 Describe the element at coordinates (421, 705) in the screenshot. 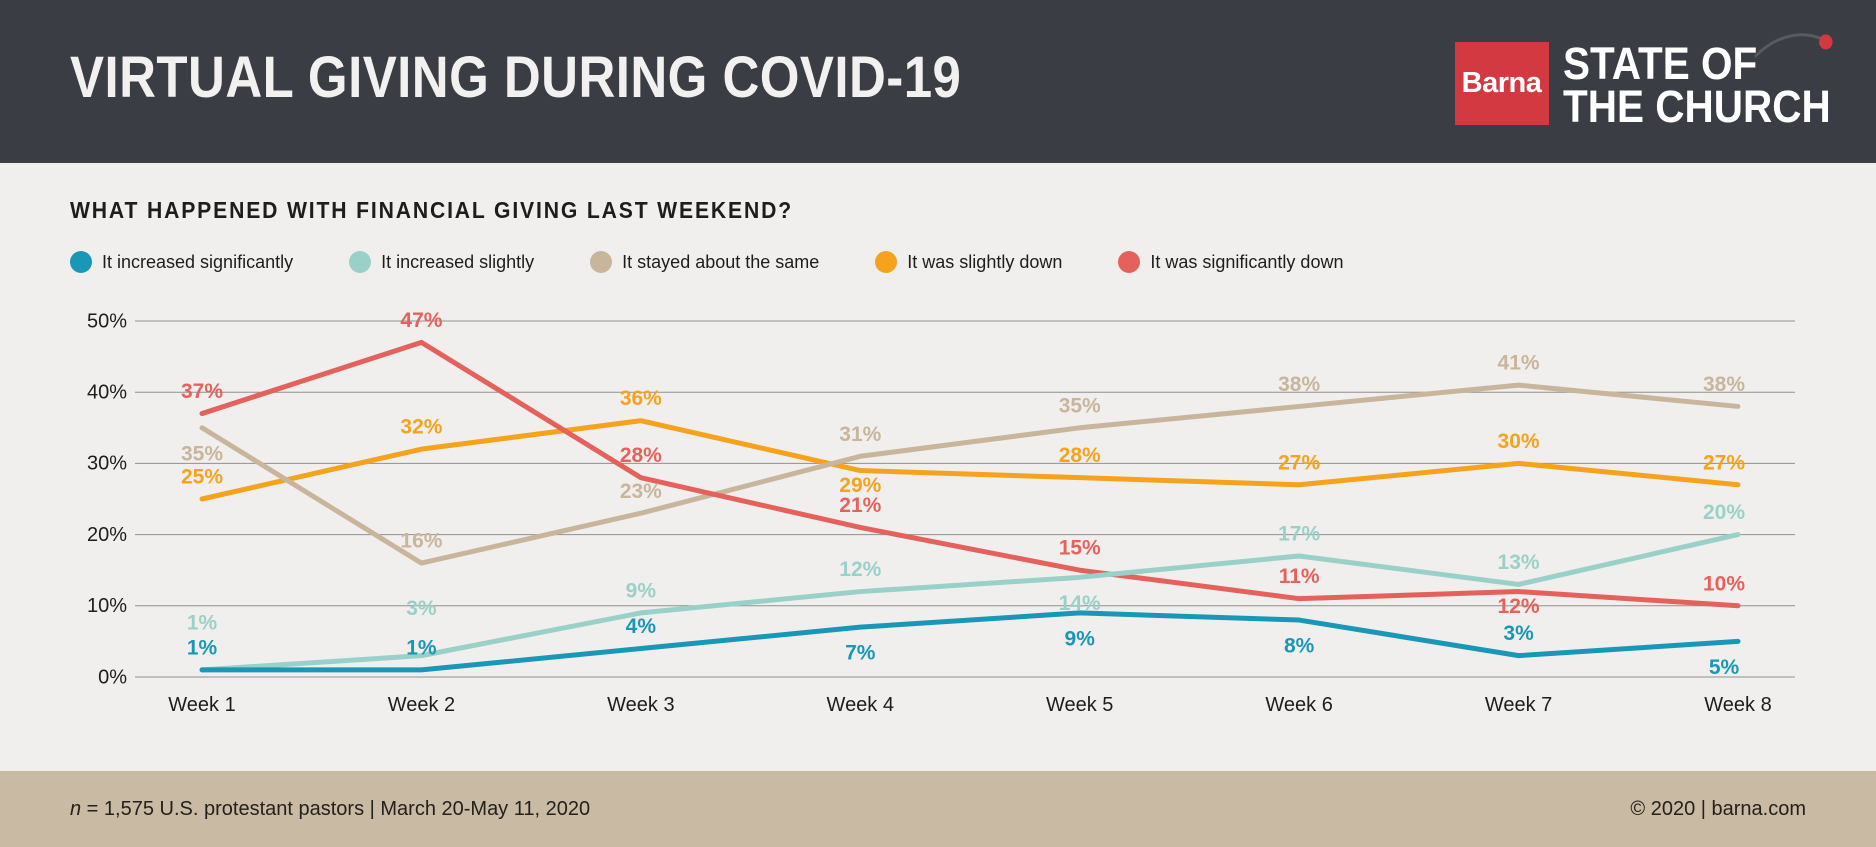

I see `x-tick-label: Week 2` at that location.